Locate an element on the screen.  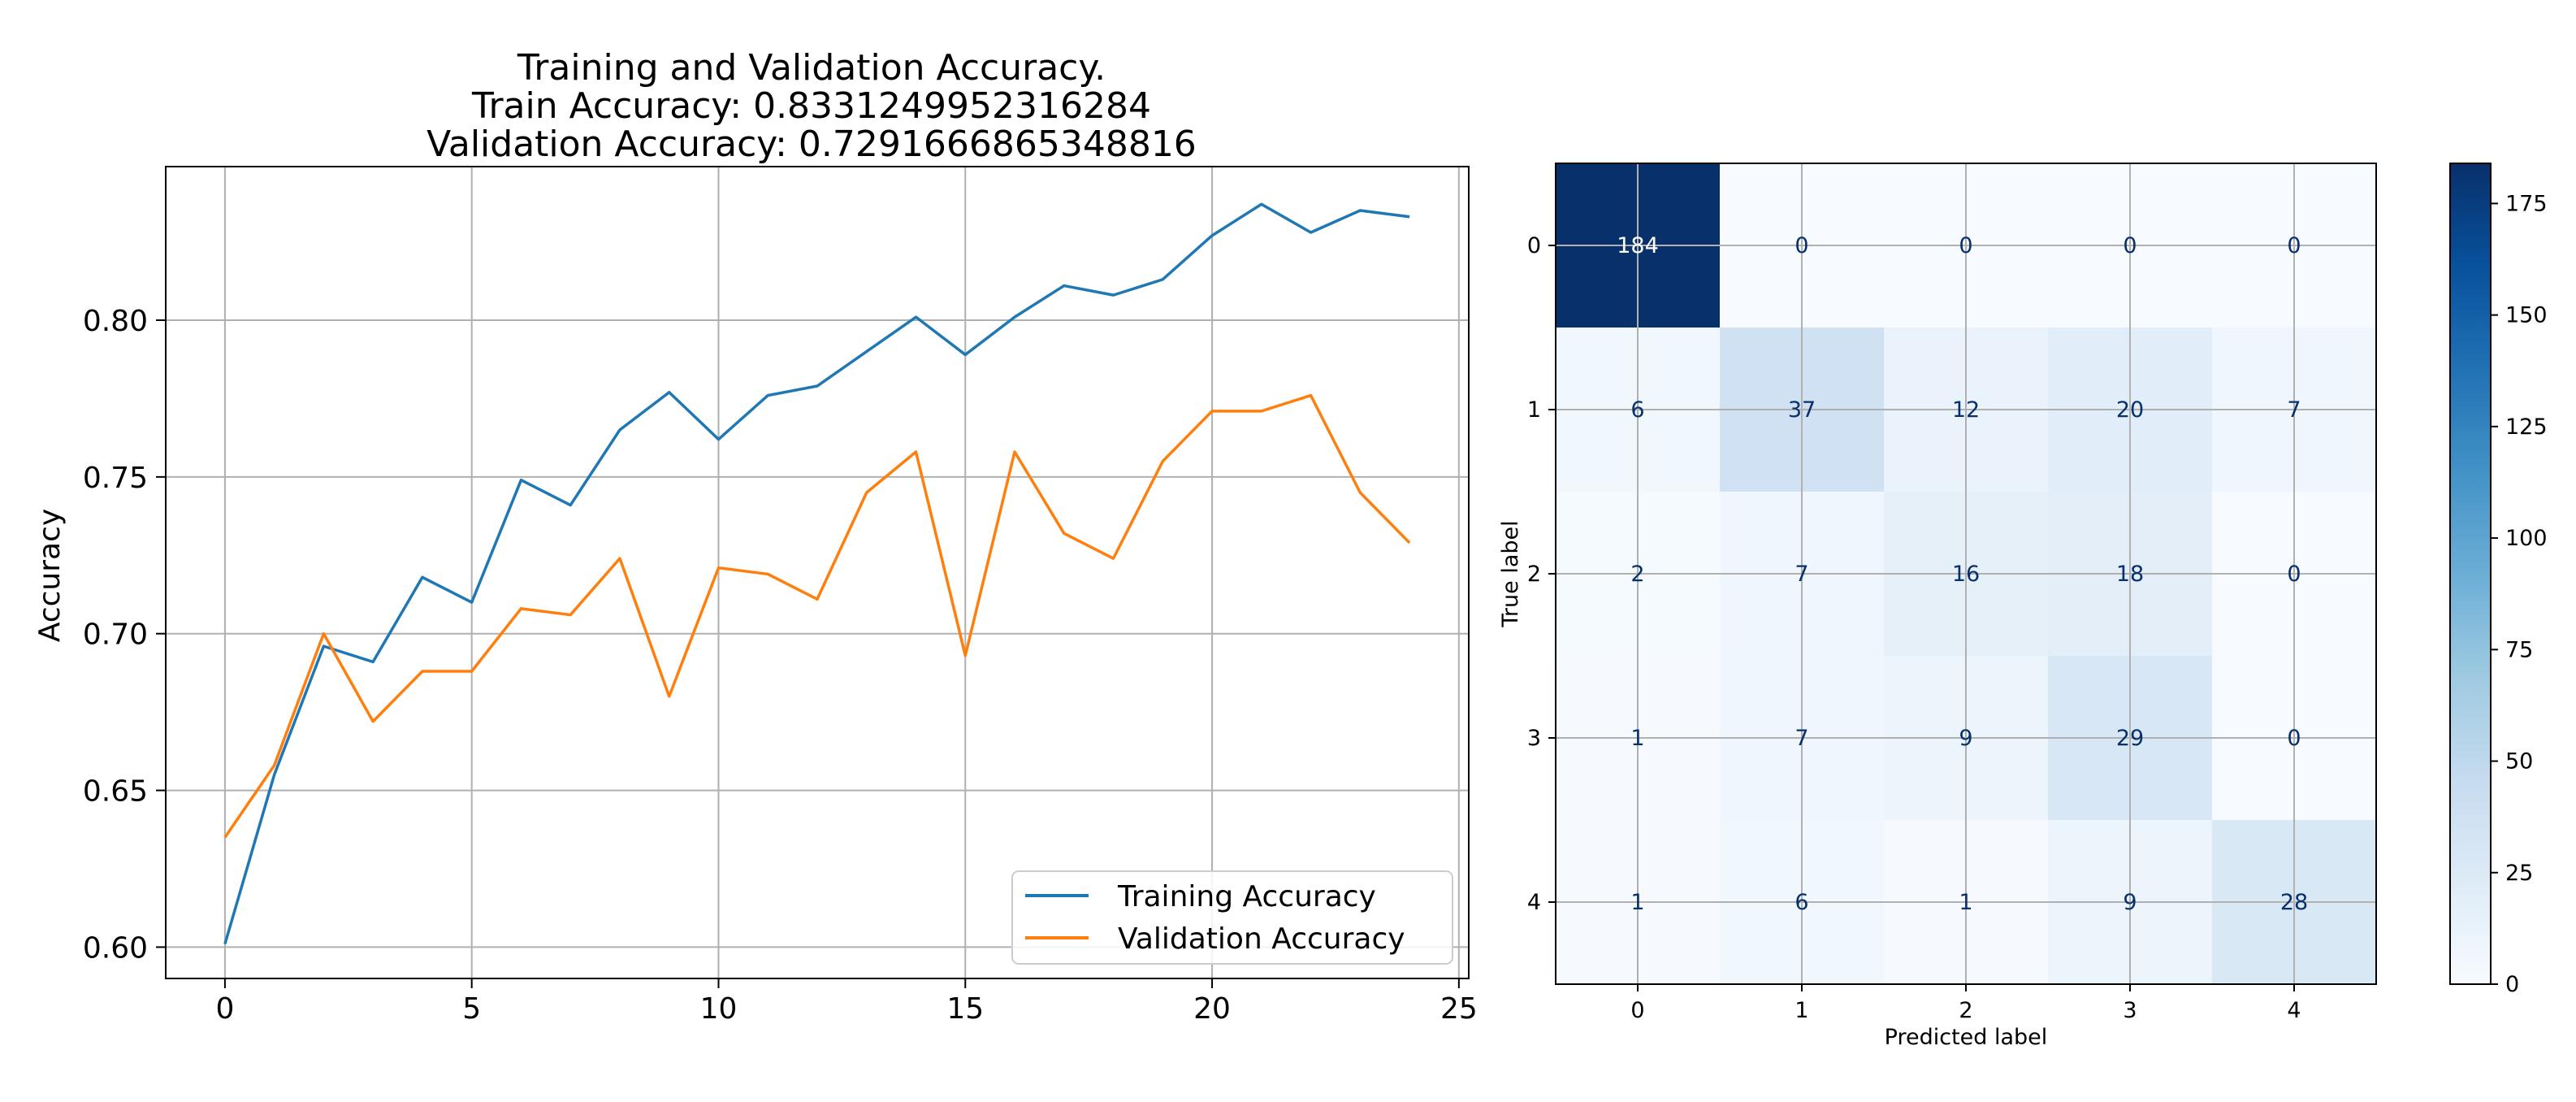
legend-box is located at coordinates (1232, 917).